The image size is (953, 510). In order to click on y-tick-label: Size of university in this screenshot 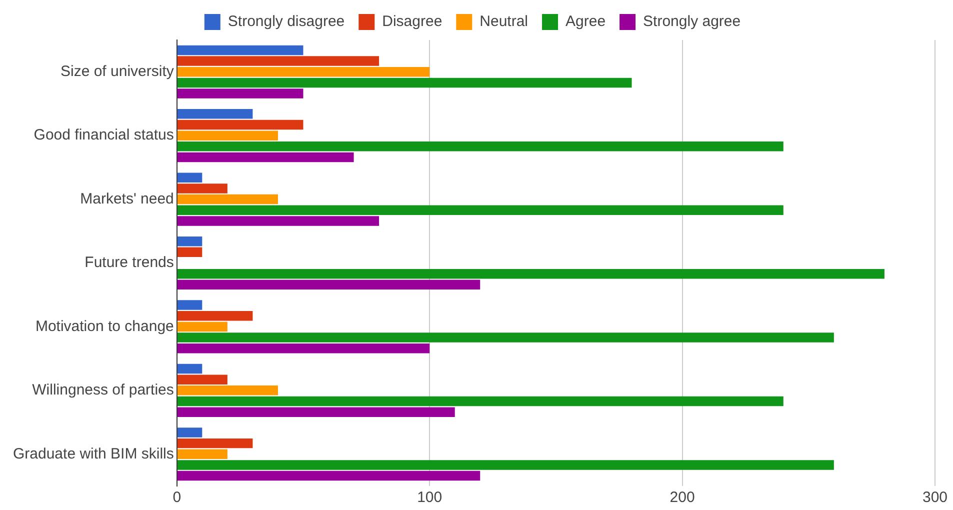, I will do `click(117, 71)`.